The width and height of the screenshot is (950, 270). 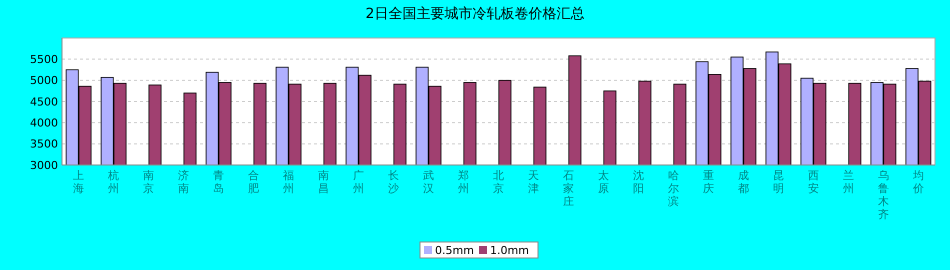 I want to click on x-tick-label: 广州, so click(x=358, y=182).